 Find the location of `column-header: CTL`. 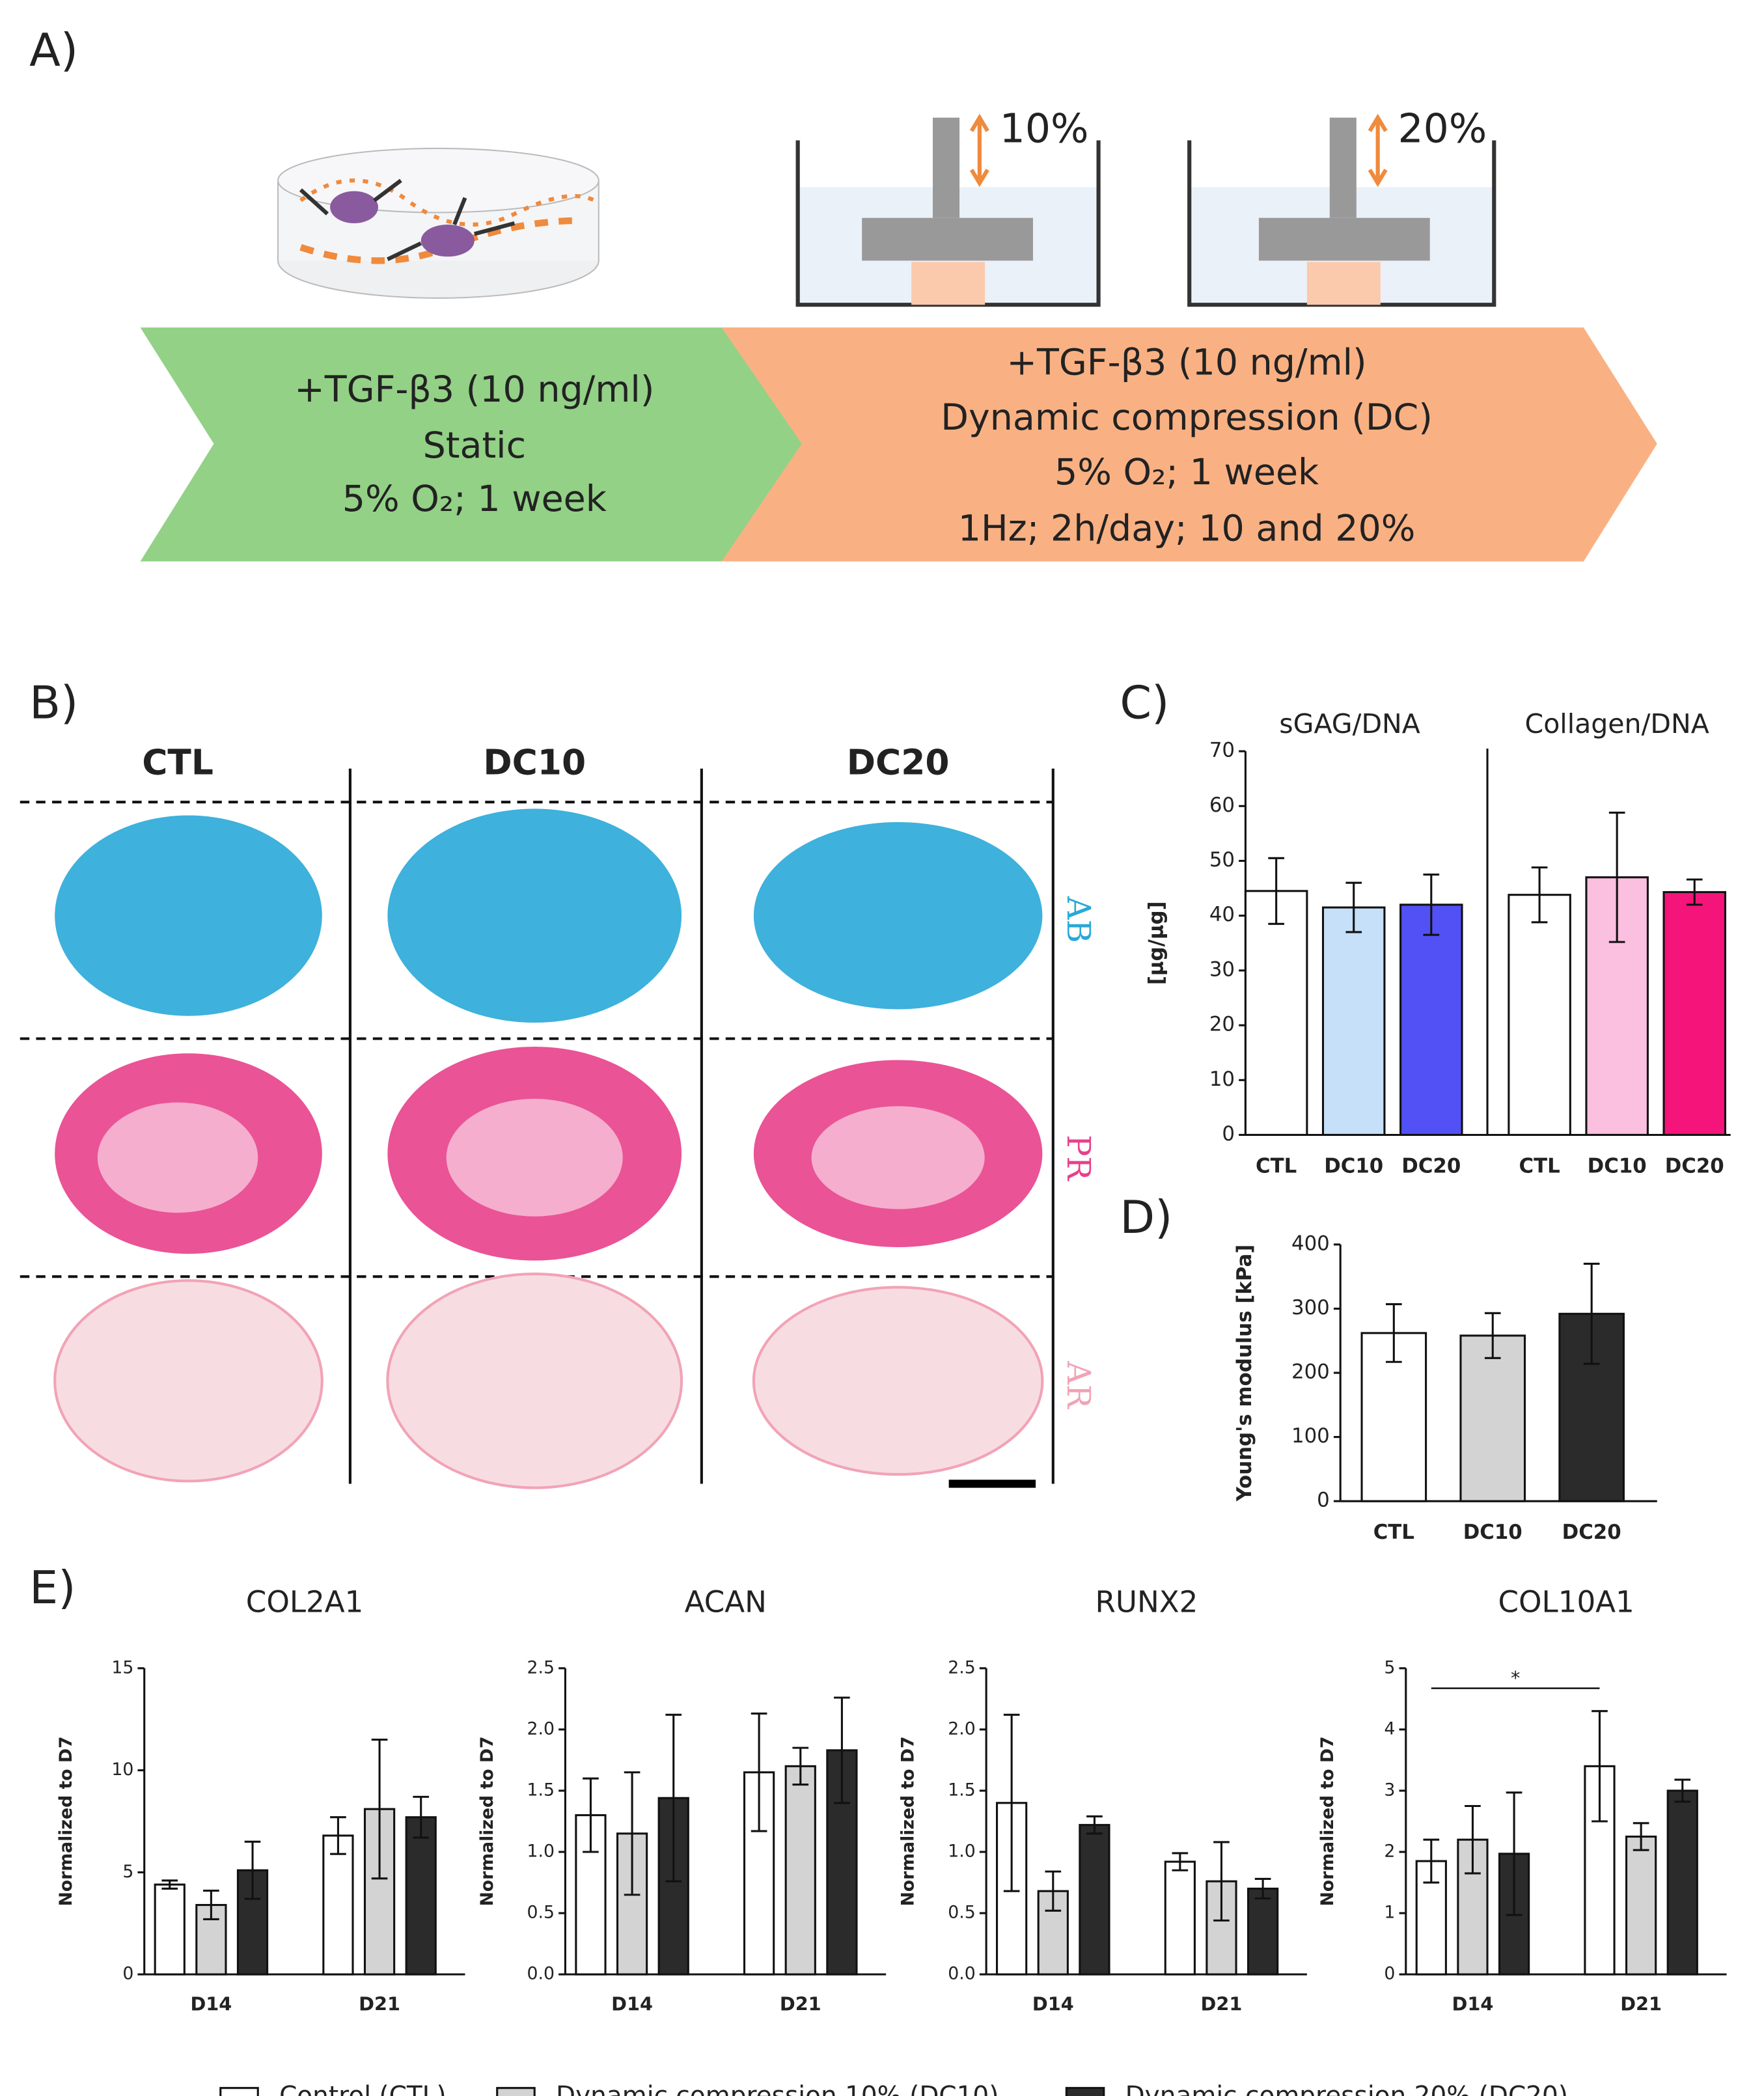

column-header: CTL is located at coordinates (178, 761).